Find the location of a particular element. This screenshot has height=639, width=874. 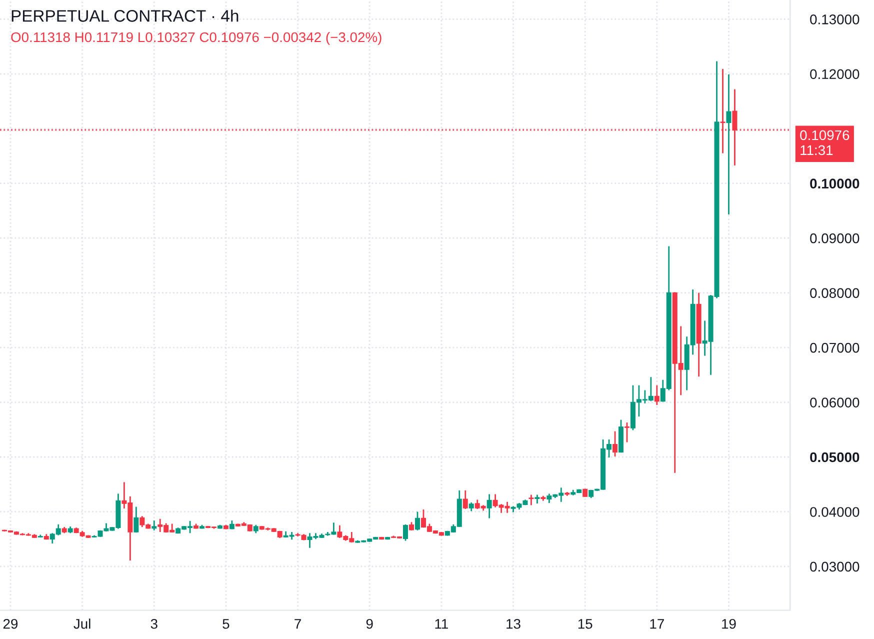

x-tick-label: 9 is located at coordinates (369, 623).